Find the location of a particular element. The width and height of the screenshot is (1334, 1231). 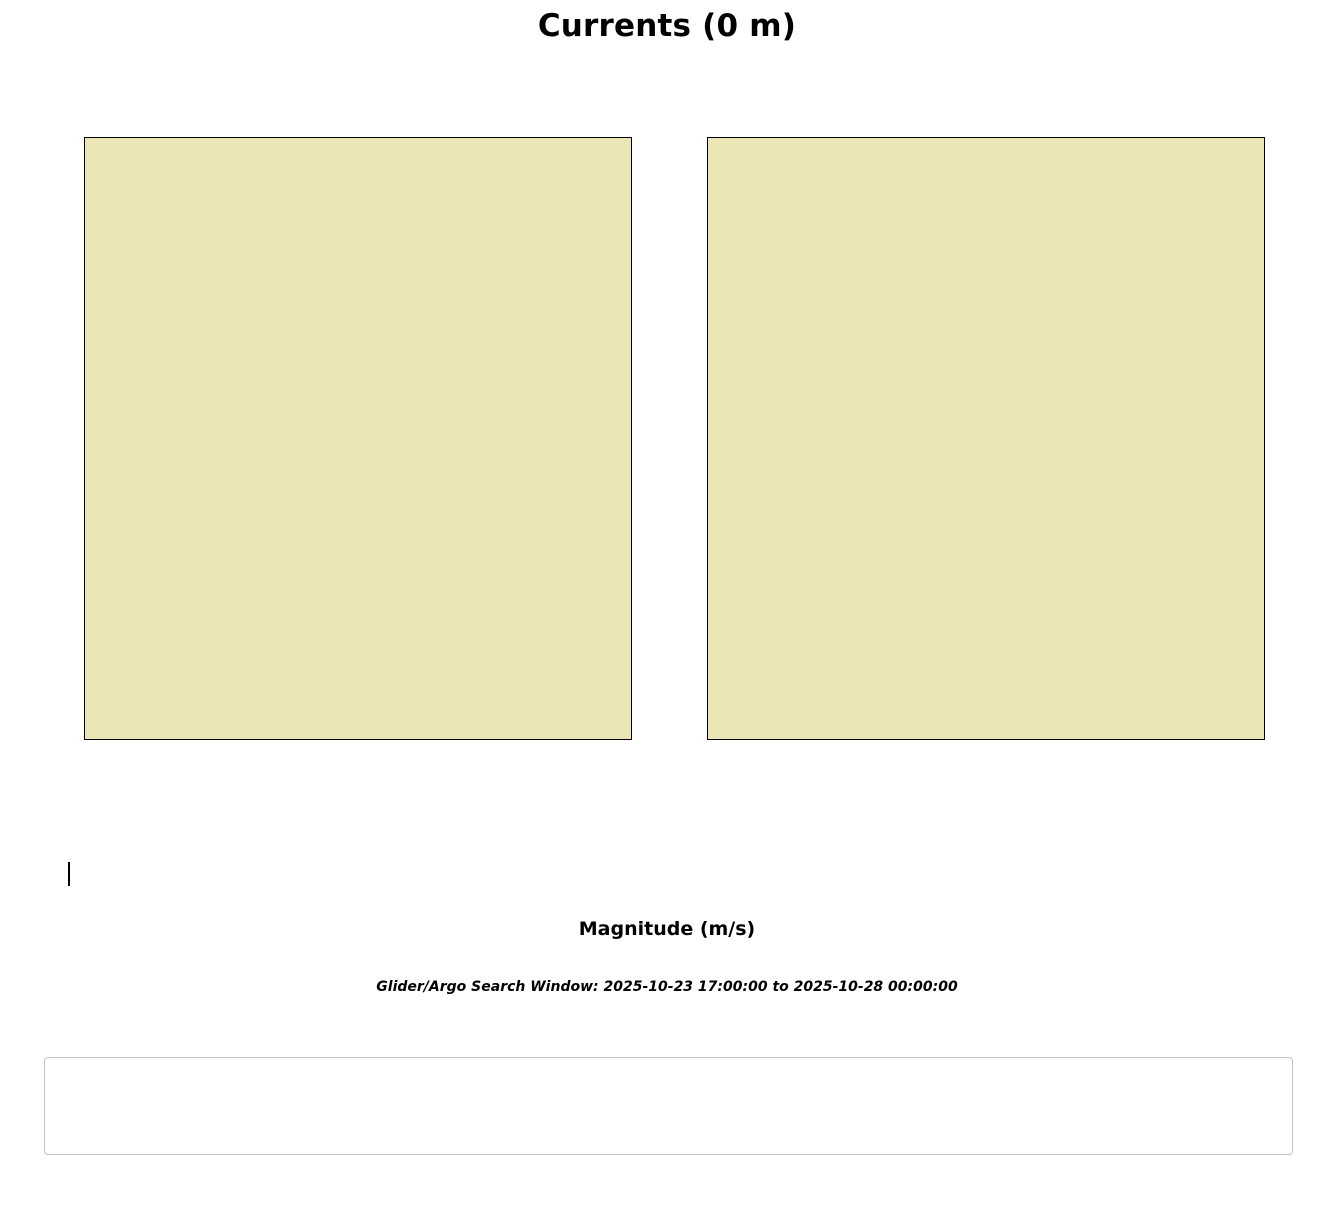

colorbar is located at coordinates (667, 874).